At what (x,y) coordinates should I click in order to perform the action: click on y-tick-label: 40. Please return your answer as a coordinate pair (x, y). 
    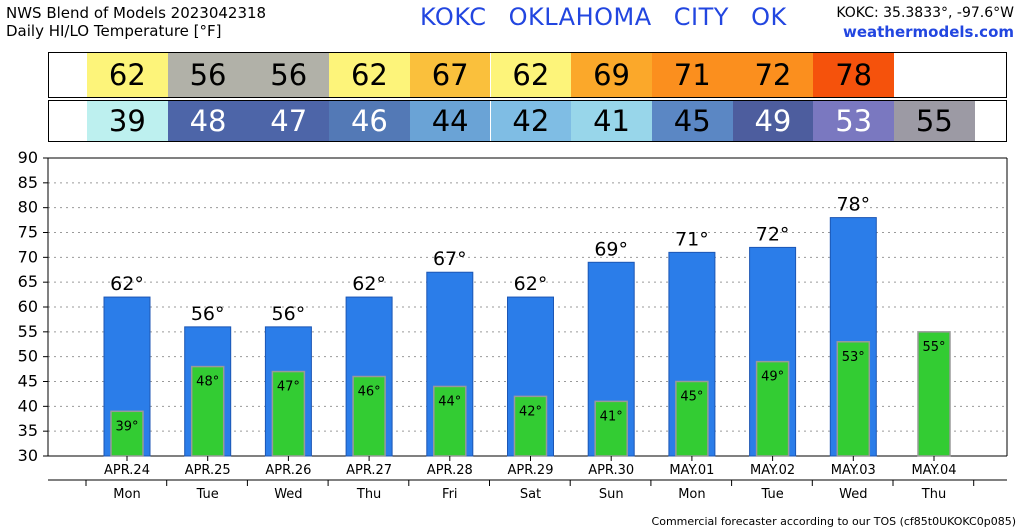
    Looking at the image, I should click on (28, 405).